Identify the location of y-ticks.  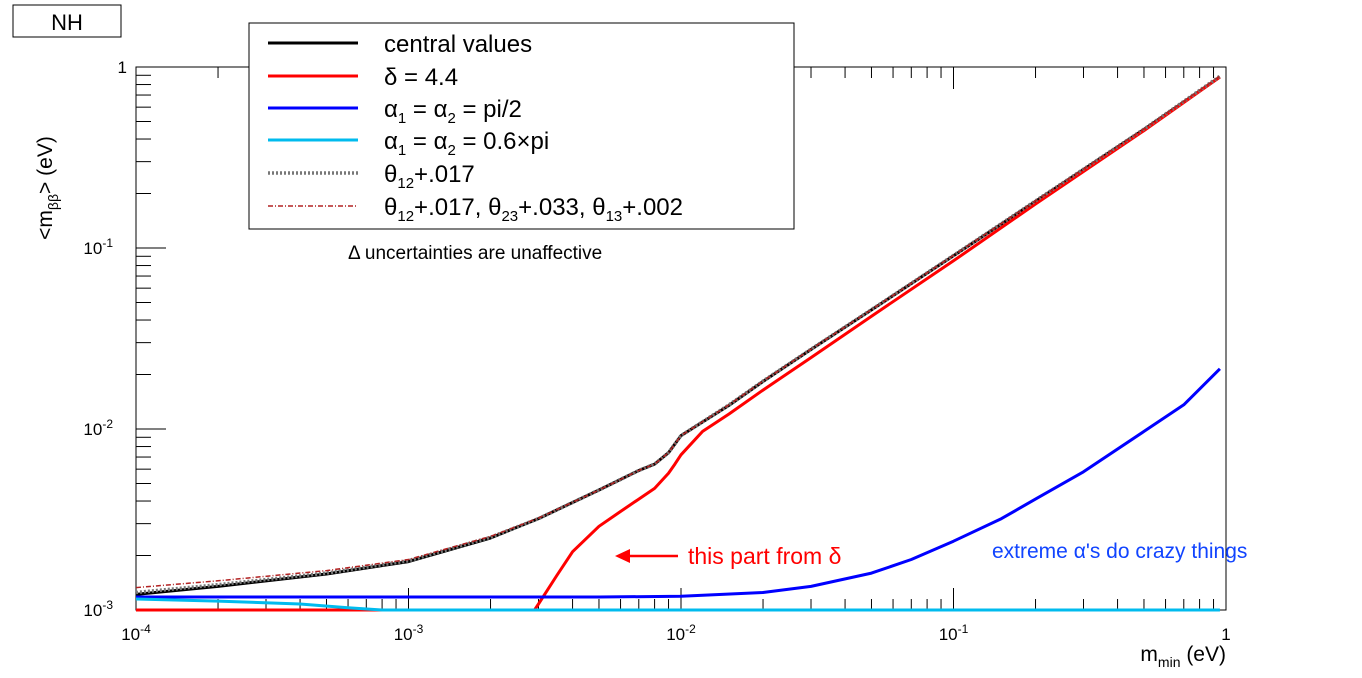
(151, 342).